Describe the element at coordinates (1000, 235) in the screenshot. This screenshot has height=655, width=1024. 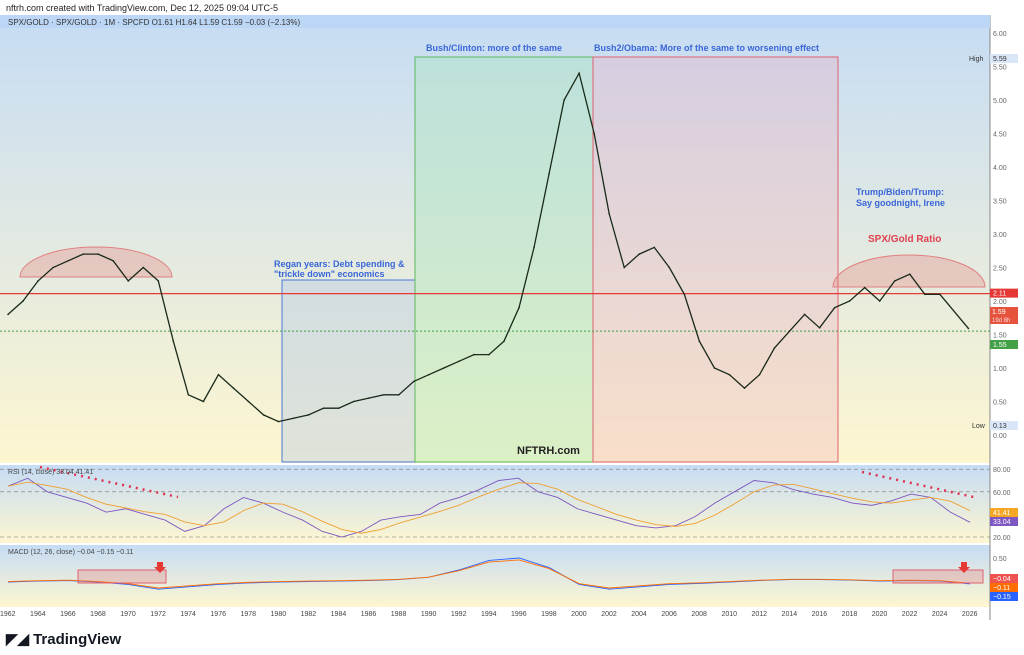
I see `price-tick: 3.00` at that location.